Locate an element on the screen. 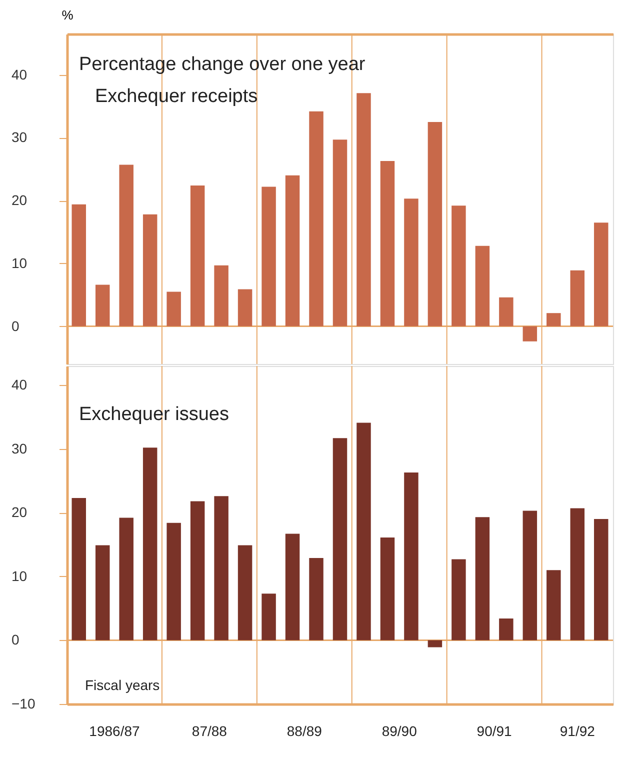 This screenshot has height=760, width=641. y-axis-title: % is located at coordinates (68, 15).